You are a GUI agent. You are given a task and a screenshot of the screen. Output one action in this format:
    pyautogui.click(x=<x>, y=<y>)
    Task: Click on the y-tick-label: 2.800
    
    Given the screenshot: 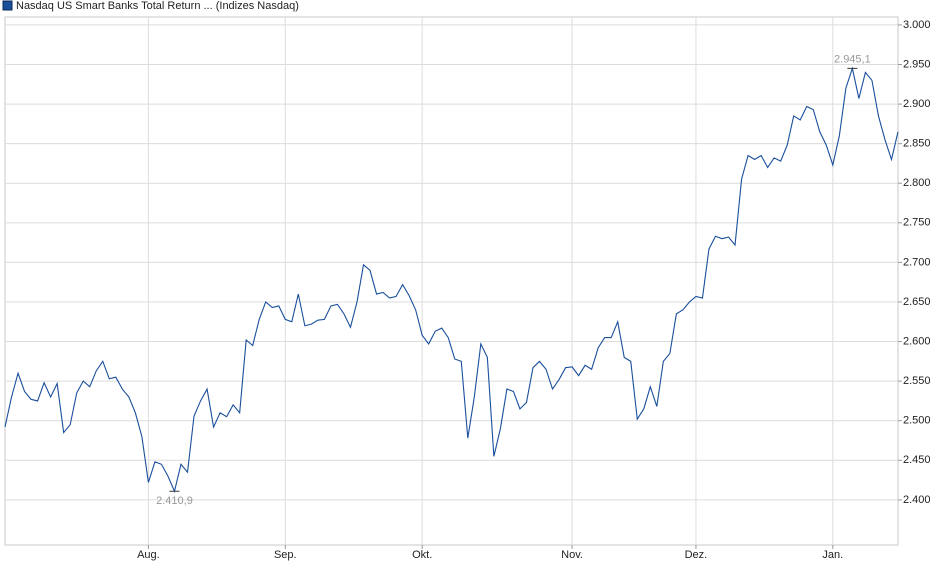 What is the action you would take?
    pyautogui.click(x=917, y=183)
    